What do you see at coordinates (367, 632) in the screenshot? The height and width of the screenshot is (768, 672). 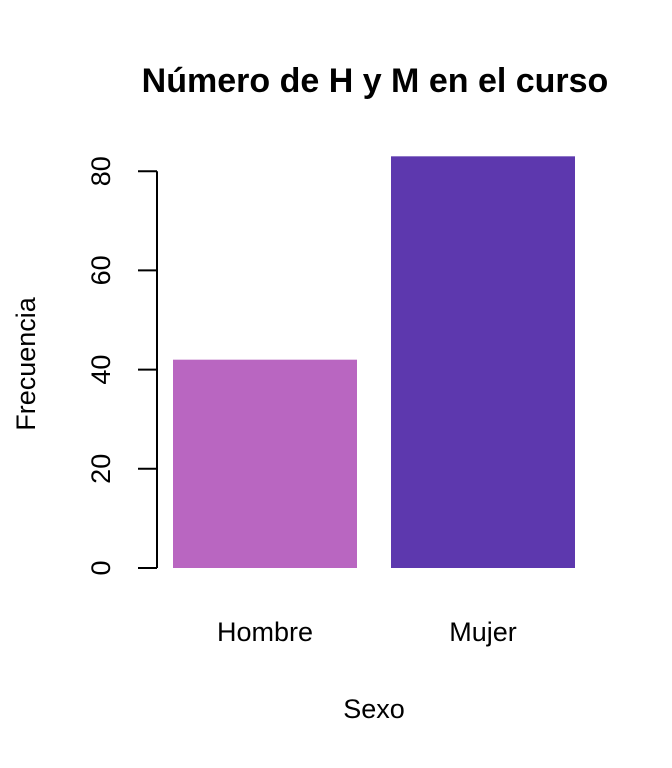 I see `x-axis-tick-labels: Hombre Mujer` at bounding box center [367, 632].